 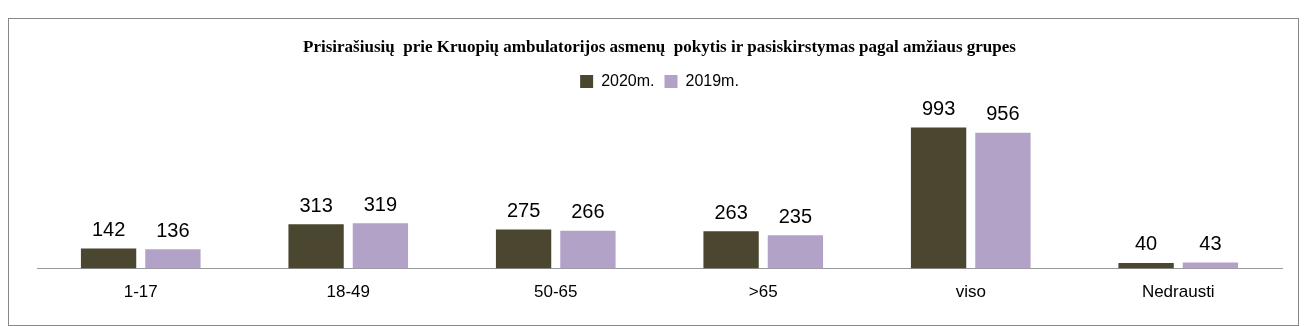 I want to click on x-tick-label: 50-65, so click(x=556, y=292).